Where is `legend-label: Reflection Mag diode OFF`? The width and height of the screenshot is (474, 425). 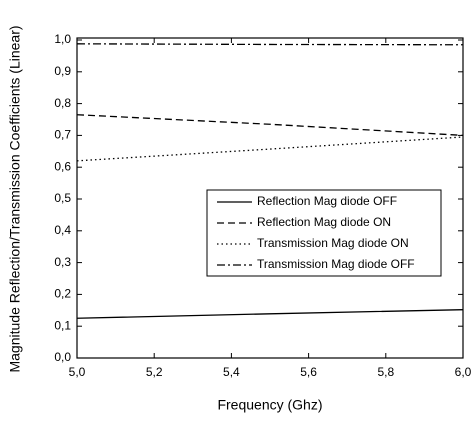
legend-label: Reflection Mag diode OFF is located at coordinates (327, 201).